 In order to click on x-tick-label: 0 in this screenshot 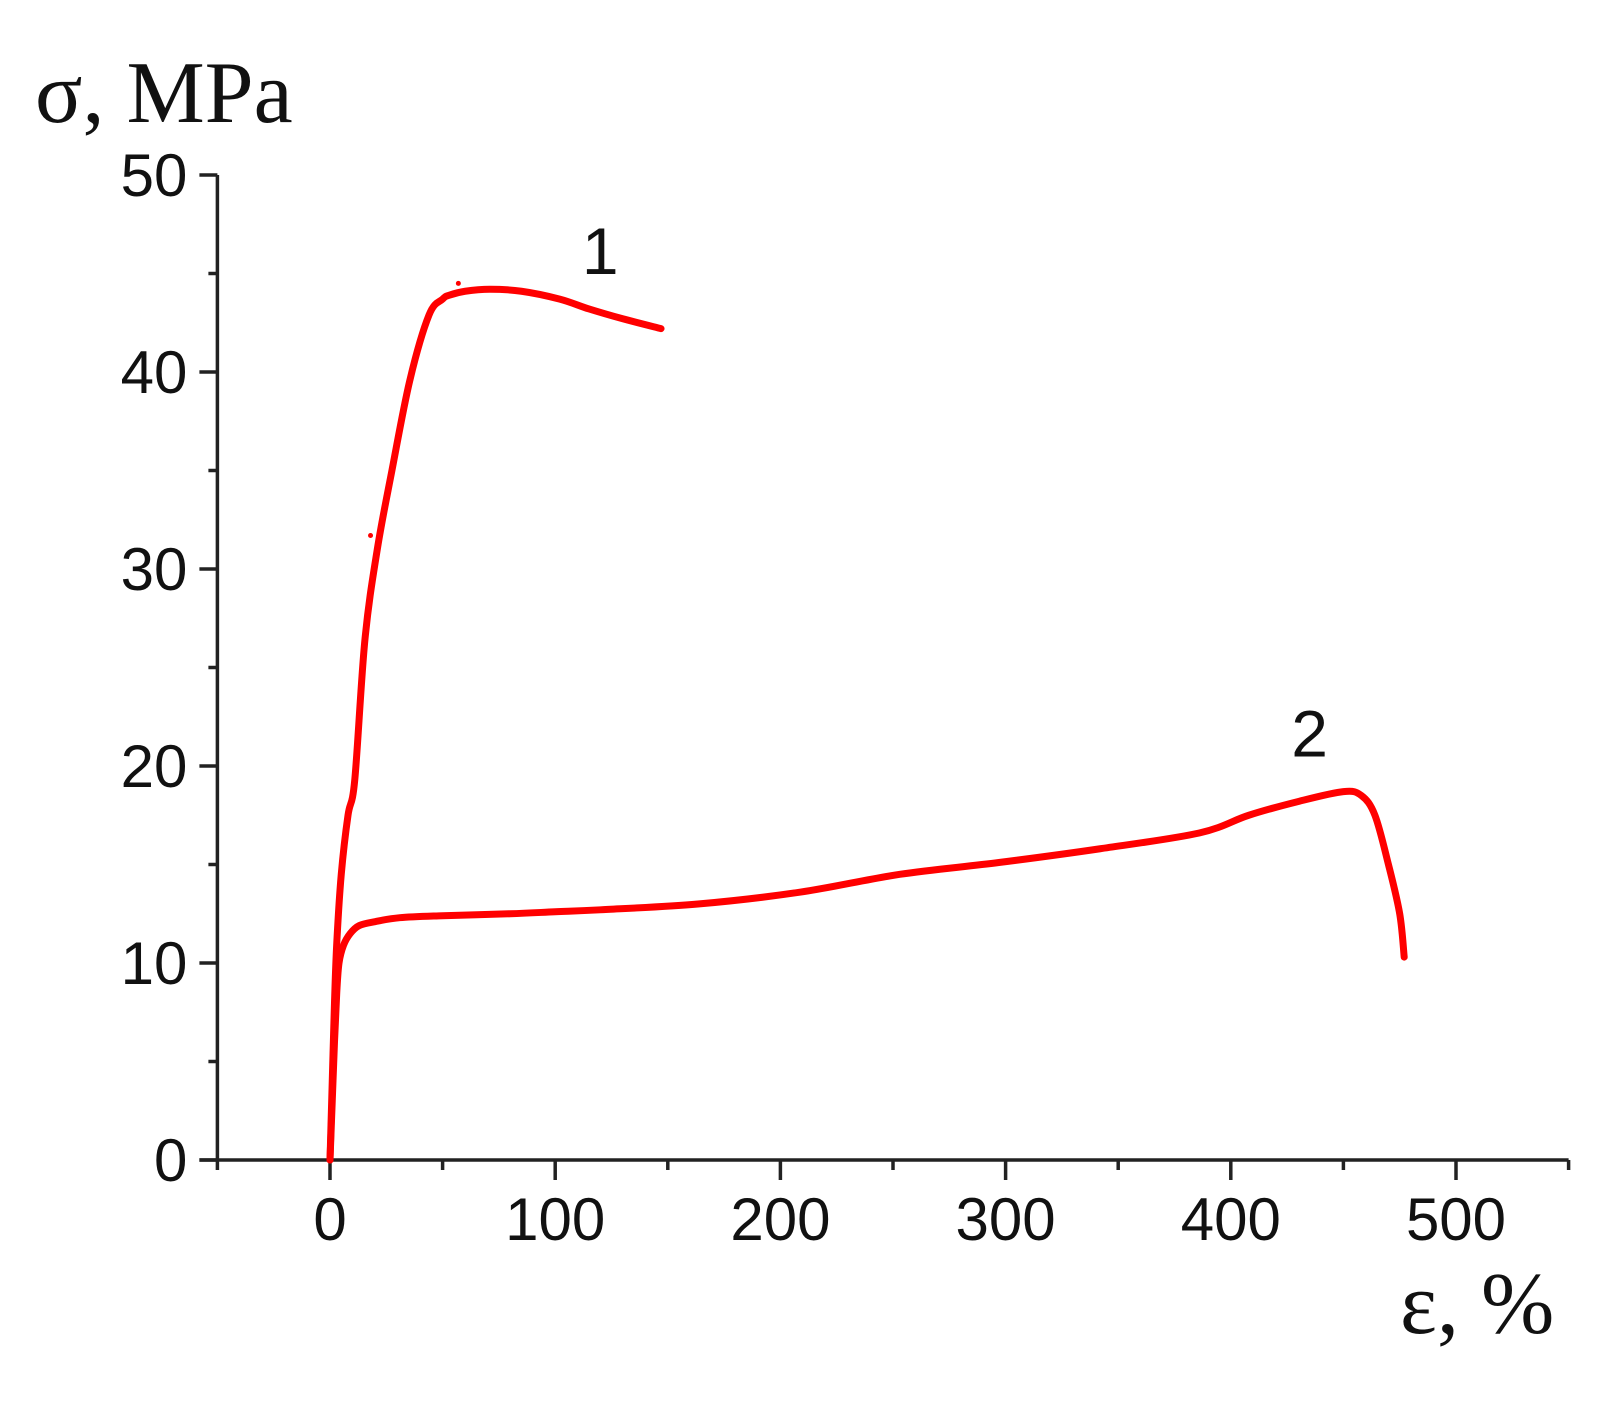, I will do `click(329, 1219)`.